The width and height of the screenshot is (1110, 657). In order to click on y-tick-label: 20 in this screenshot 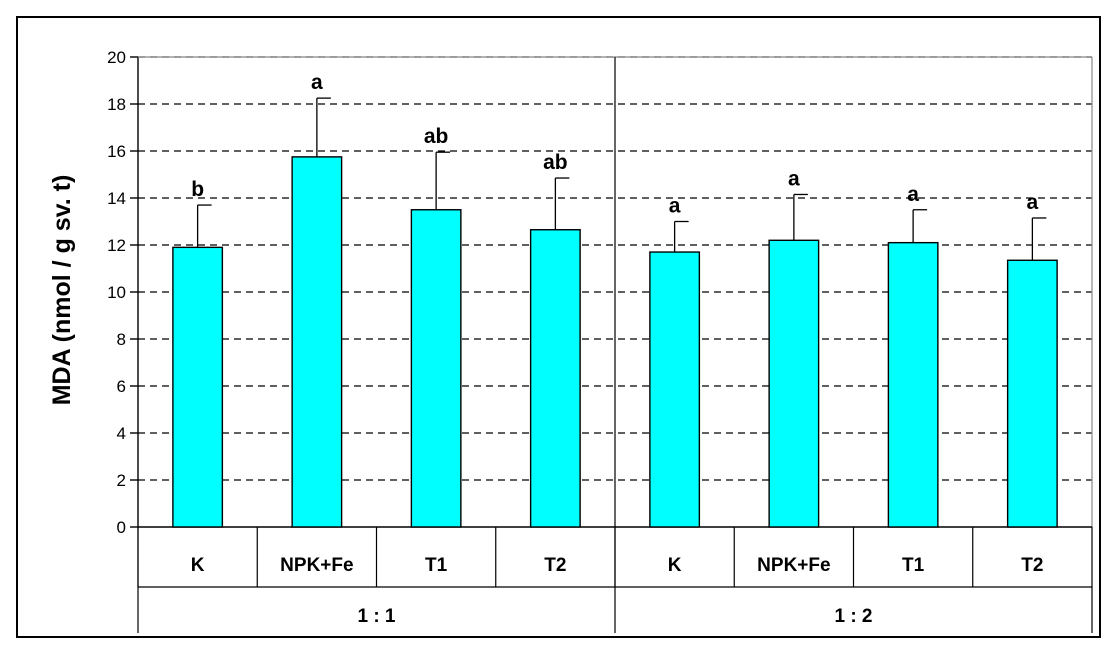, I will do `click(116, 57)`.